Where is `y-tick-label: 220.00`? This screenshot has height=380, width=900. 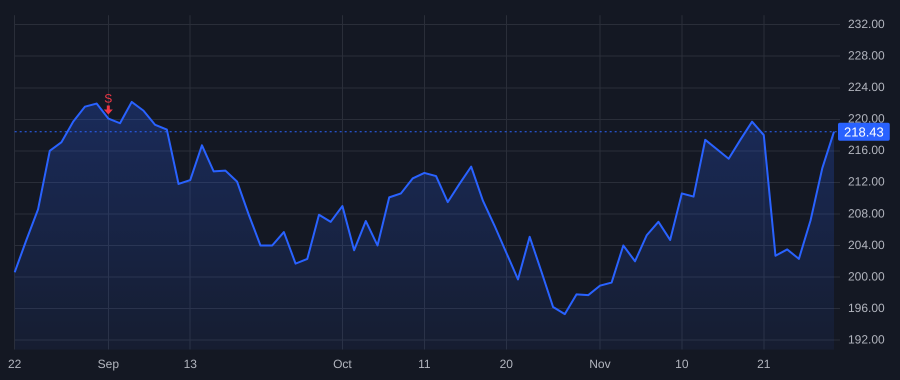 y-tick-label: 220.00 is located at coordinates (867, 119).